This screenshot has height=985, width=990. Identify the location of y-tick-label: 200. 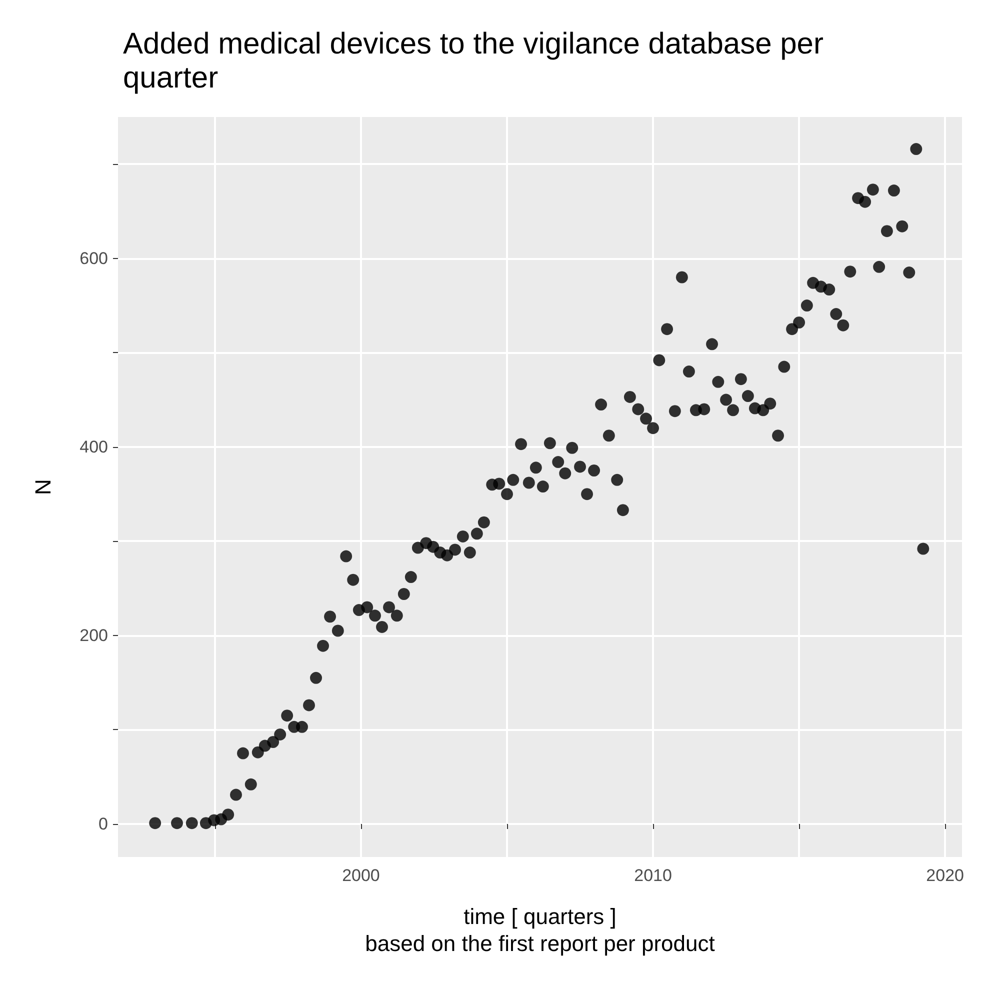
(94, 635).